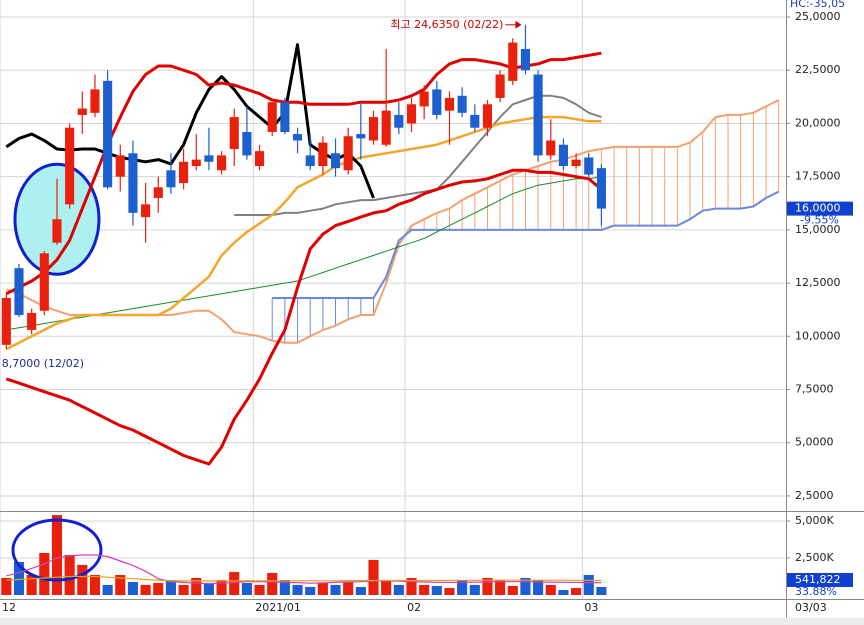 This screenshot has width=864, height=625. I want to click on x-tick-label: 03/03, so click(811, 607).